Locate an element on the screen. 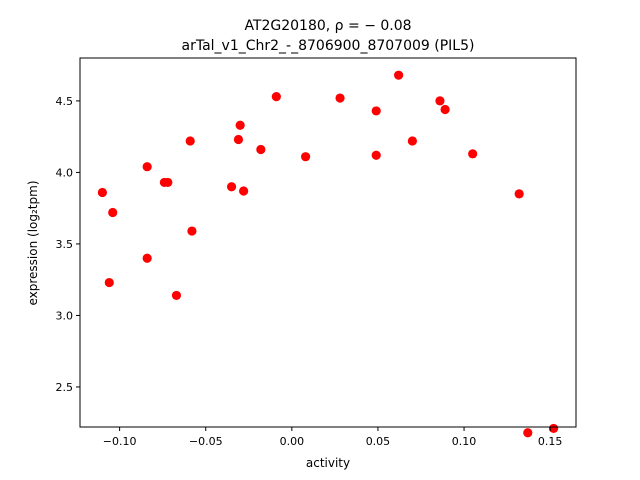 The width and height of the screenshot is (640, 480). y-tick-label: 3.0 is located at coordinates (65, 315).